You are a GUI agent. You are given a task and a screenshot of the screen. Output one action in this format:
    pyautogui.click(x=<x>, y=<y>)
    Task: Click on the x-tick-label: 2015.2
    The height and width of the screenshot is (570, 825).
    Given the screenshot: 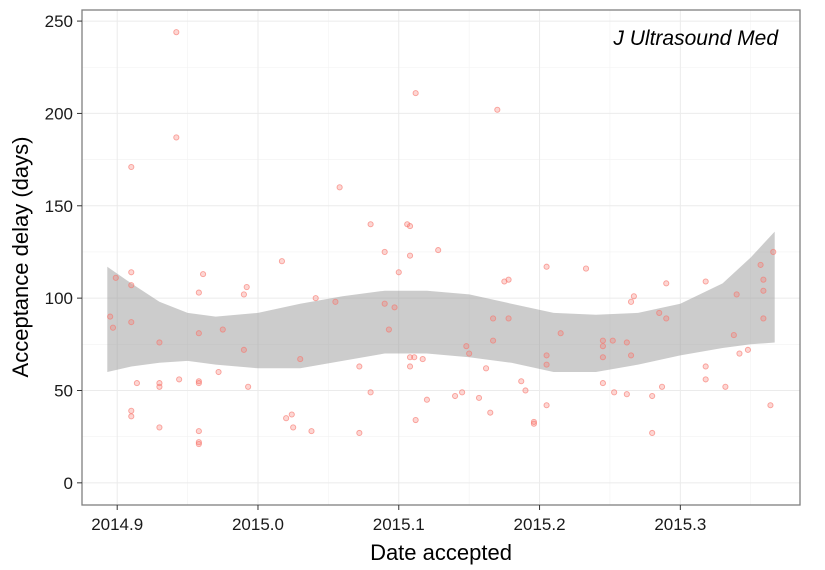 What is the action you would take?
    pyautogui.click(x=540, y=524)
    